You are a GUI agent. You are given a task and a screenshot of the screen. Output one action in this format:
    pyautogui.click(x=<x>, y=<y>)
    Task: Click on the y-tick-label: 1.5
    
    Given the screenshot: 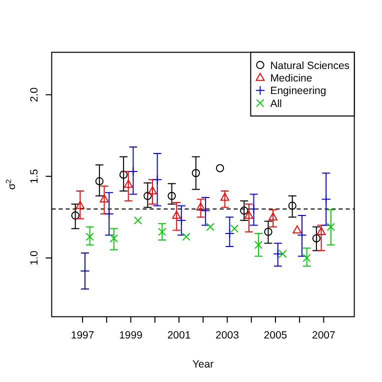 What is the action you would take?
    pyautogui.click(x=34, y=176)
    